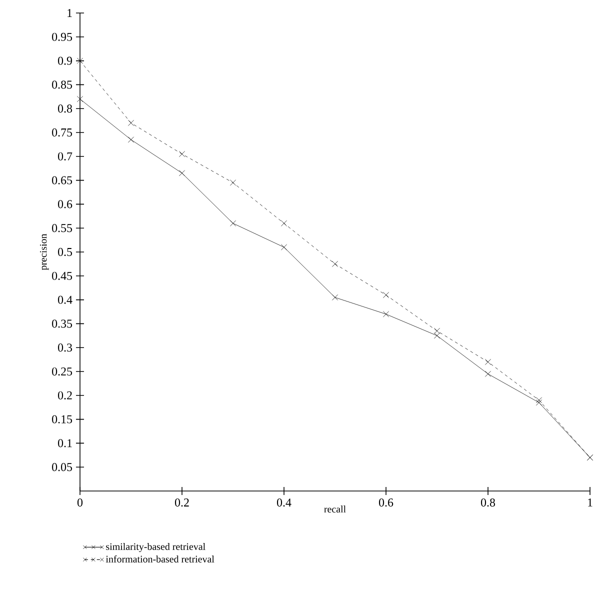 The width and height of the screenshot is (595, 591). I want to click on legend-label: similarity-based retrieval, so click(156, 547).